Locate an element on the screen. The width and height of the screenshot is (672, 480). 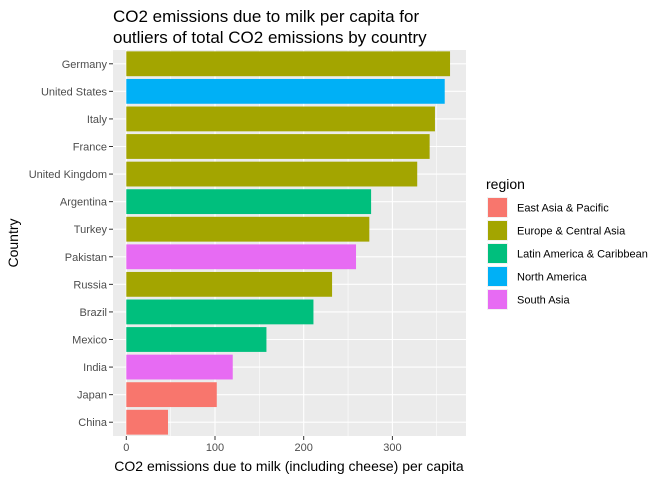
legend-entry: North America is located at coordinates (537, 276).